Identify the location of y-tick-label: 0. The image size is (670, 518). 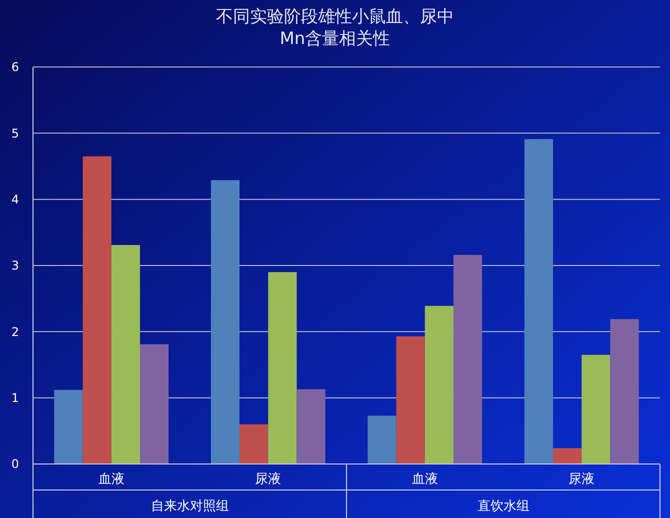
(15, 464).